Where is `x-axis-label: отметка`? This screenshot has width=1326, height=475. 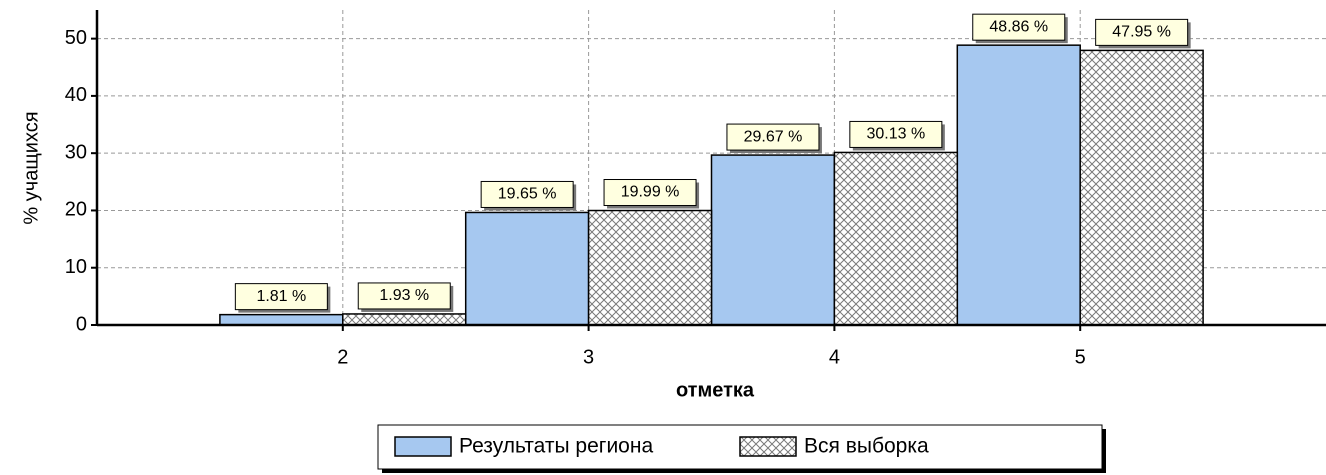 x-axis-label: отметка is located at coordinates (715, 390).